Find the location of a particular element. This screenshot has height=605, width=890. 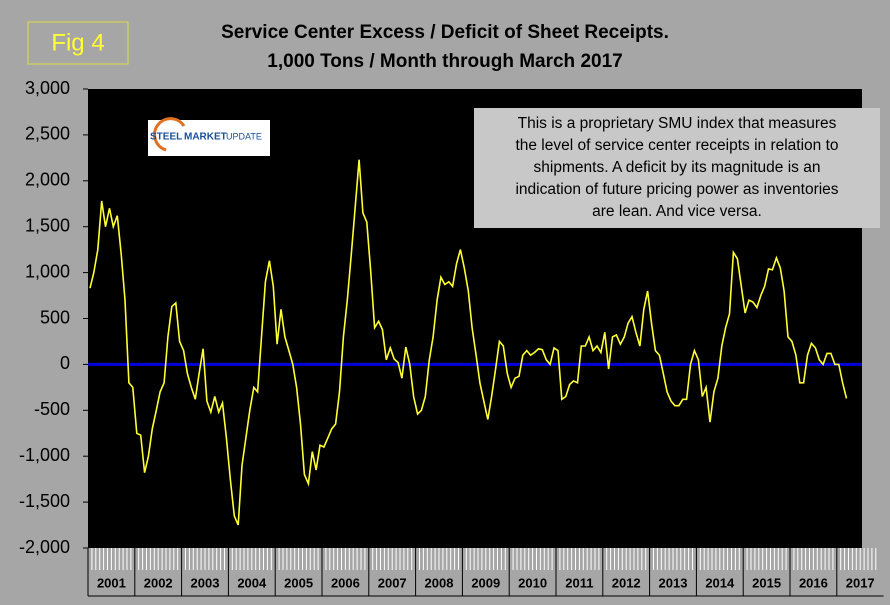

y-tick-label: 3,000 is located at coordinates (47, 88).